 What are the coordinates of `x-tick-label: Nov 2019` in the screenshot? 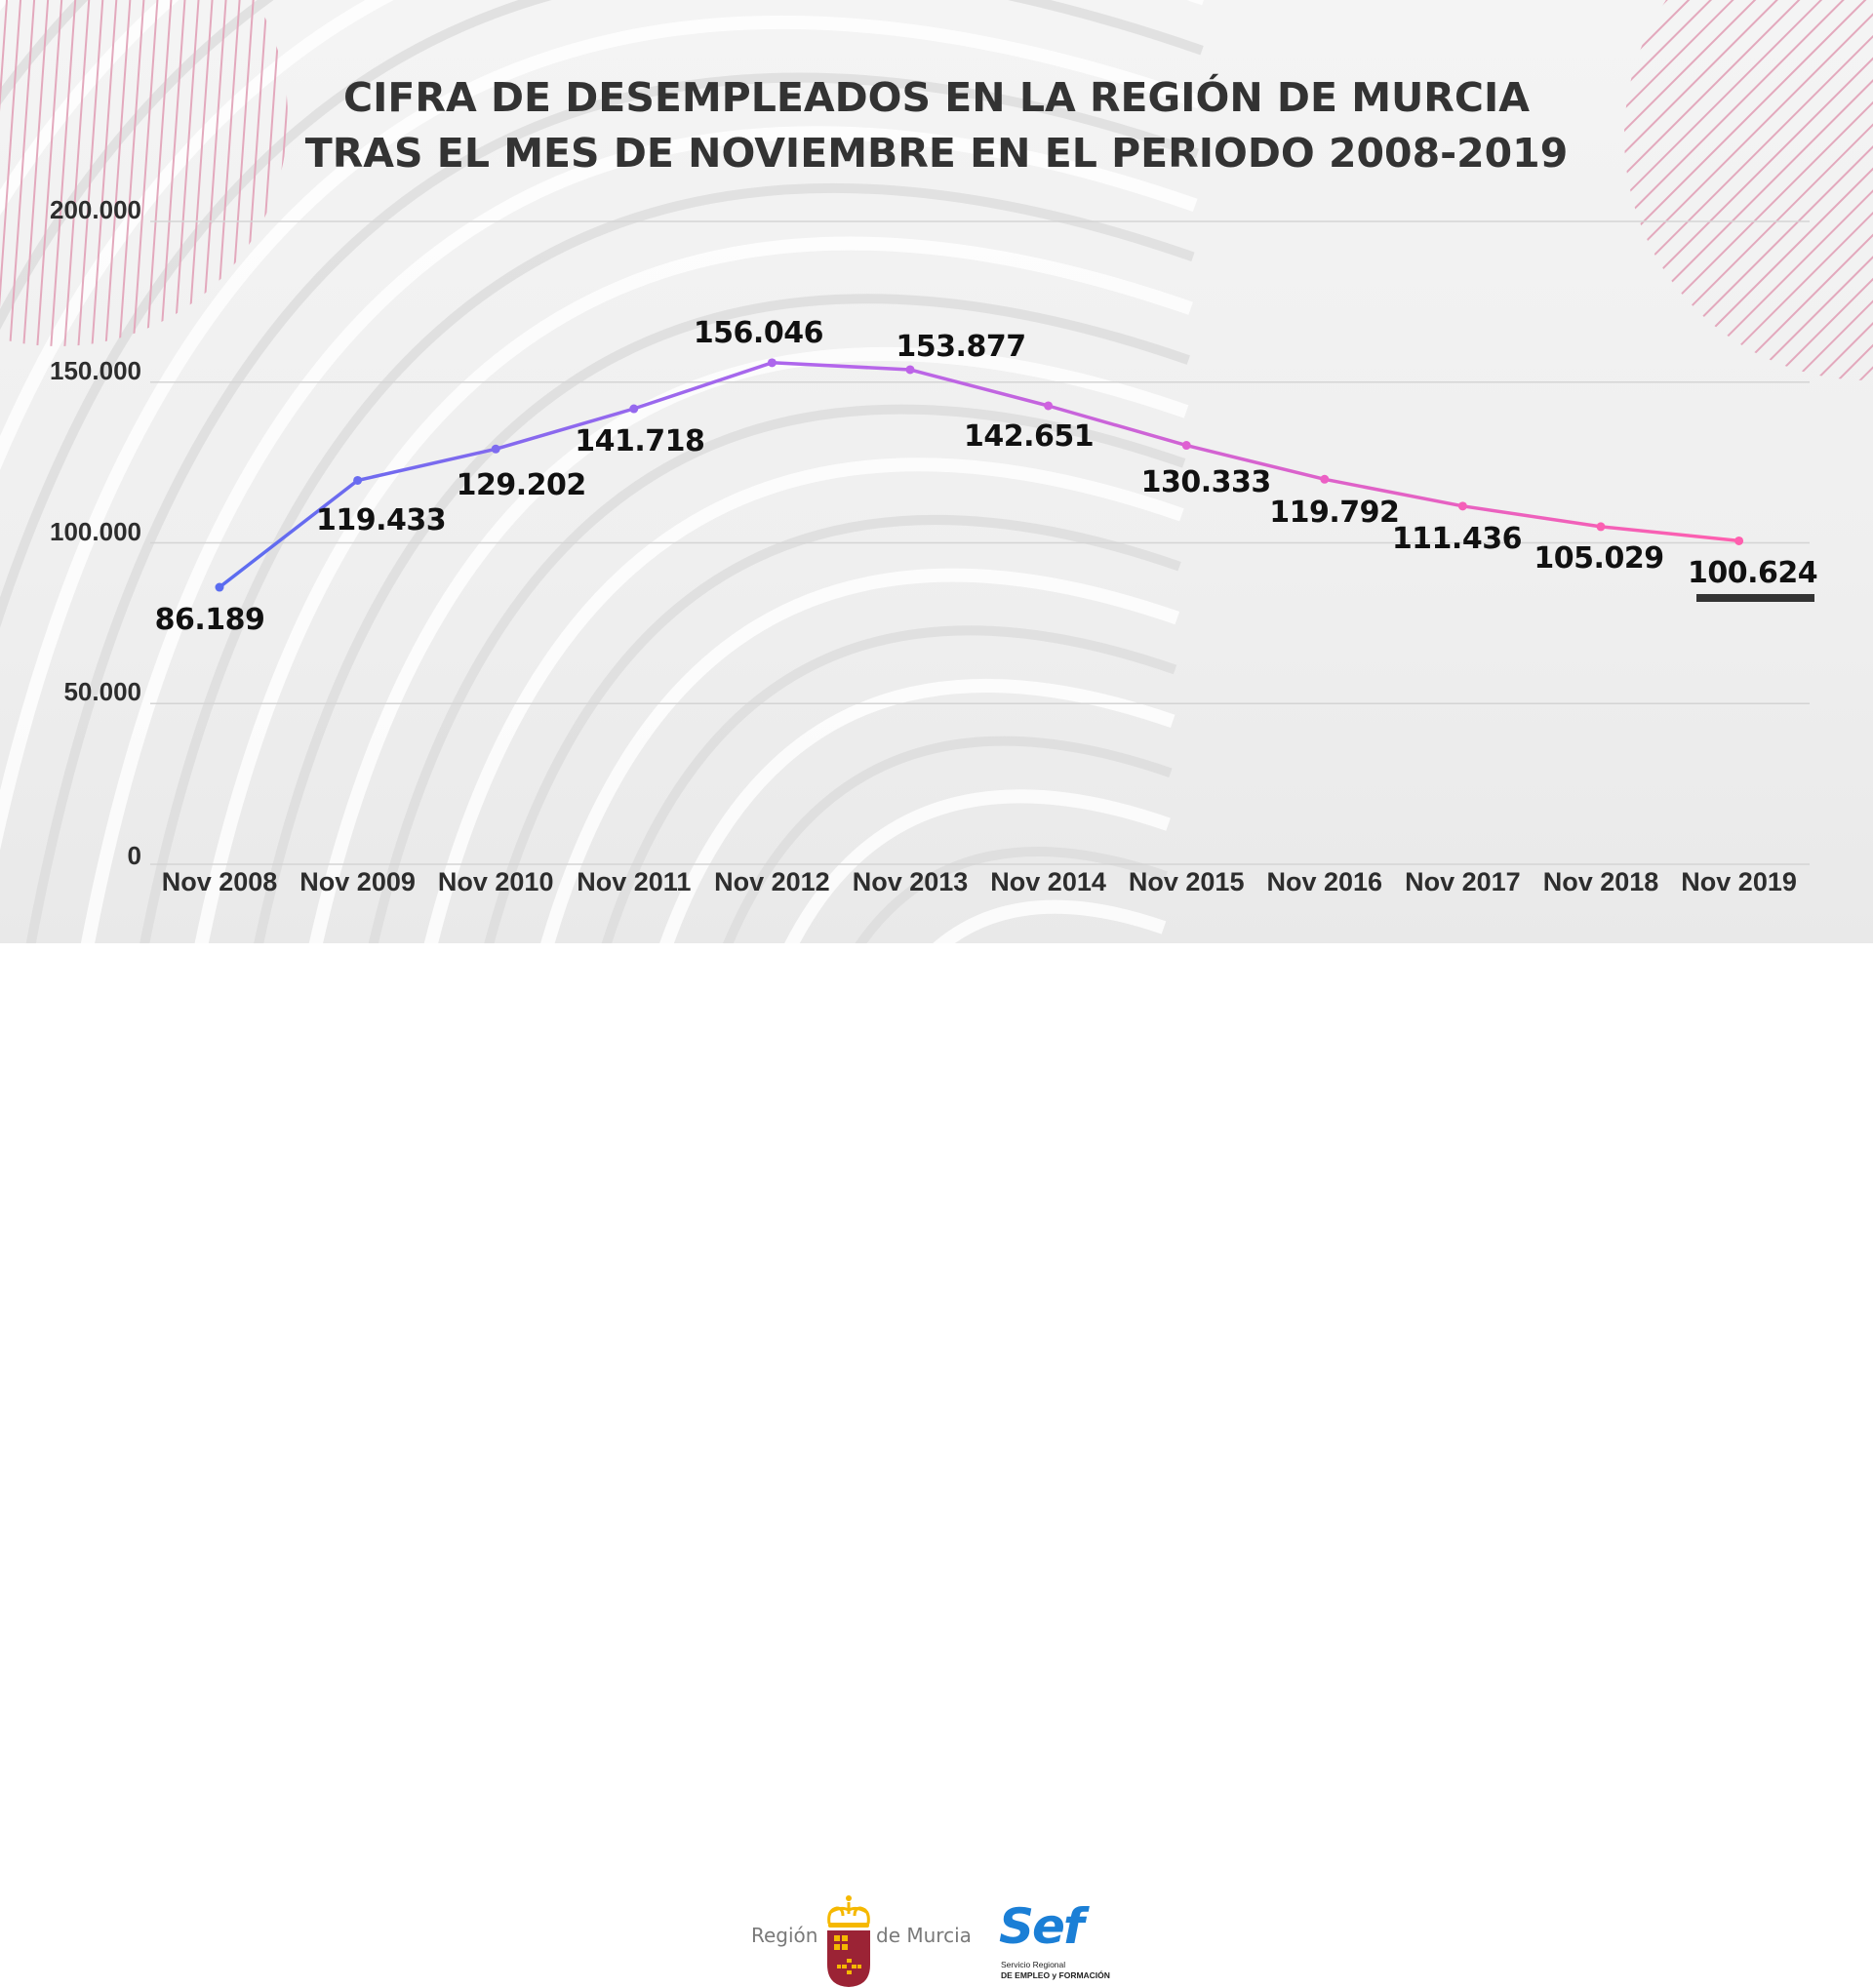 It's located at (1739, 881).